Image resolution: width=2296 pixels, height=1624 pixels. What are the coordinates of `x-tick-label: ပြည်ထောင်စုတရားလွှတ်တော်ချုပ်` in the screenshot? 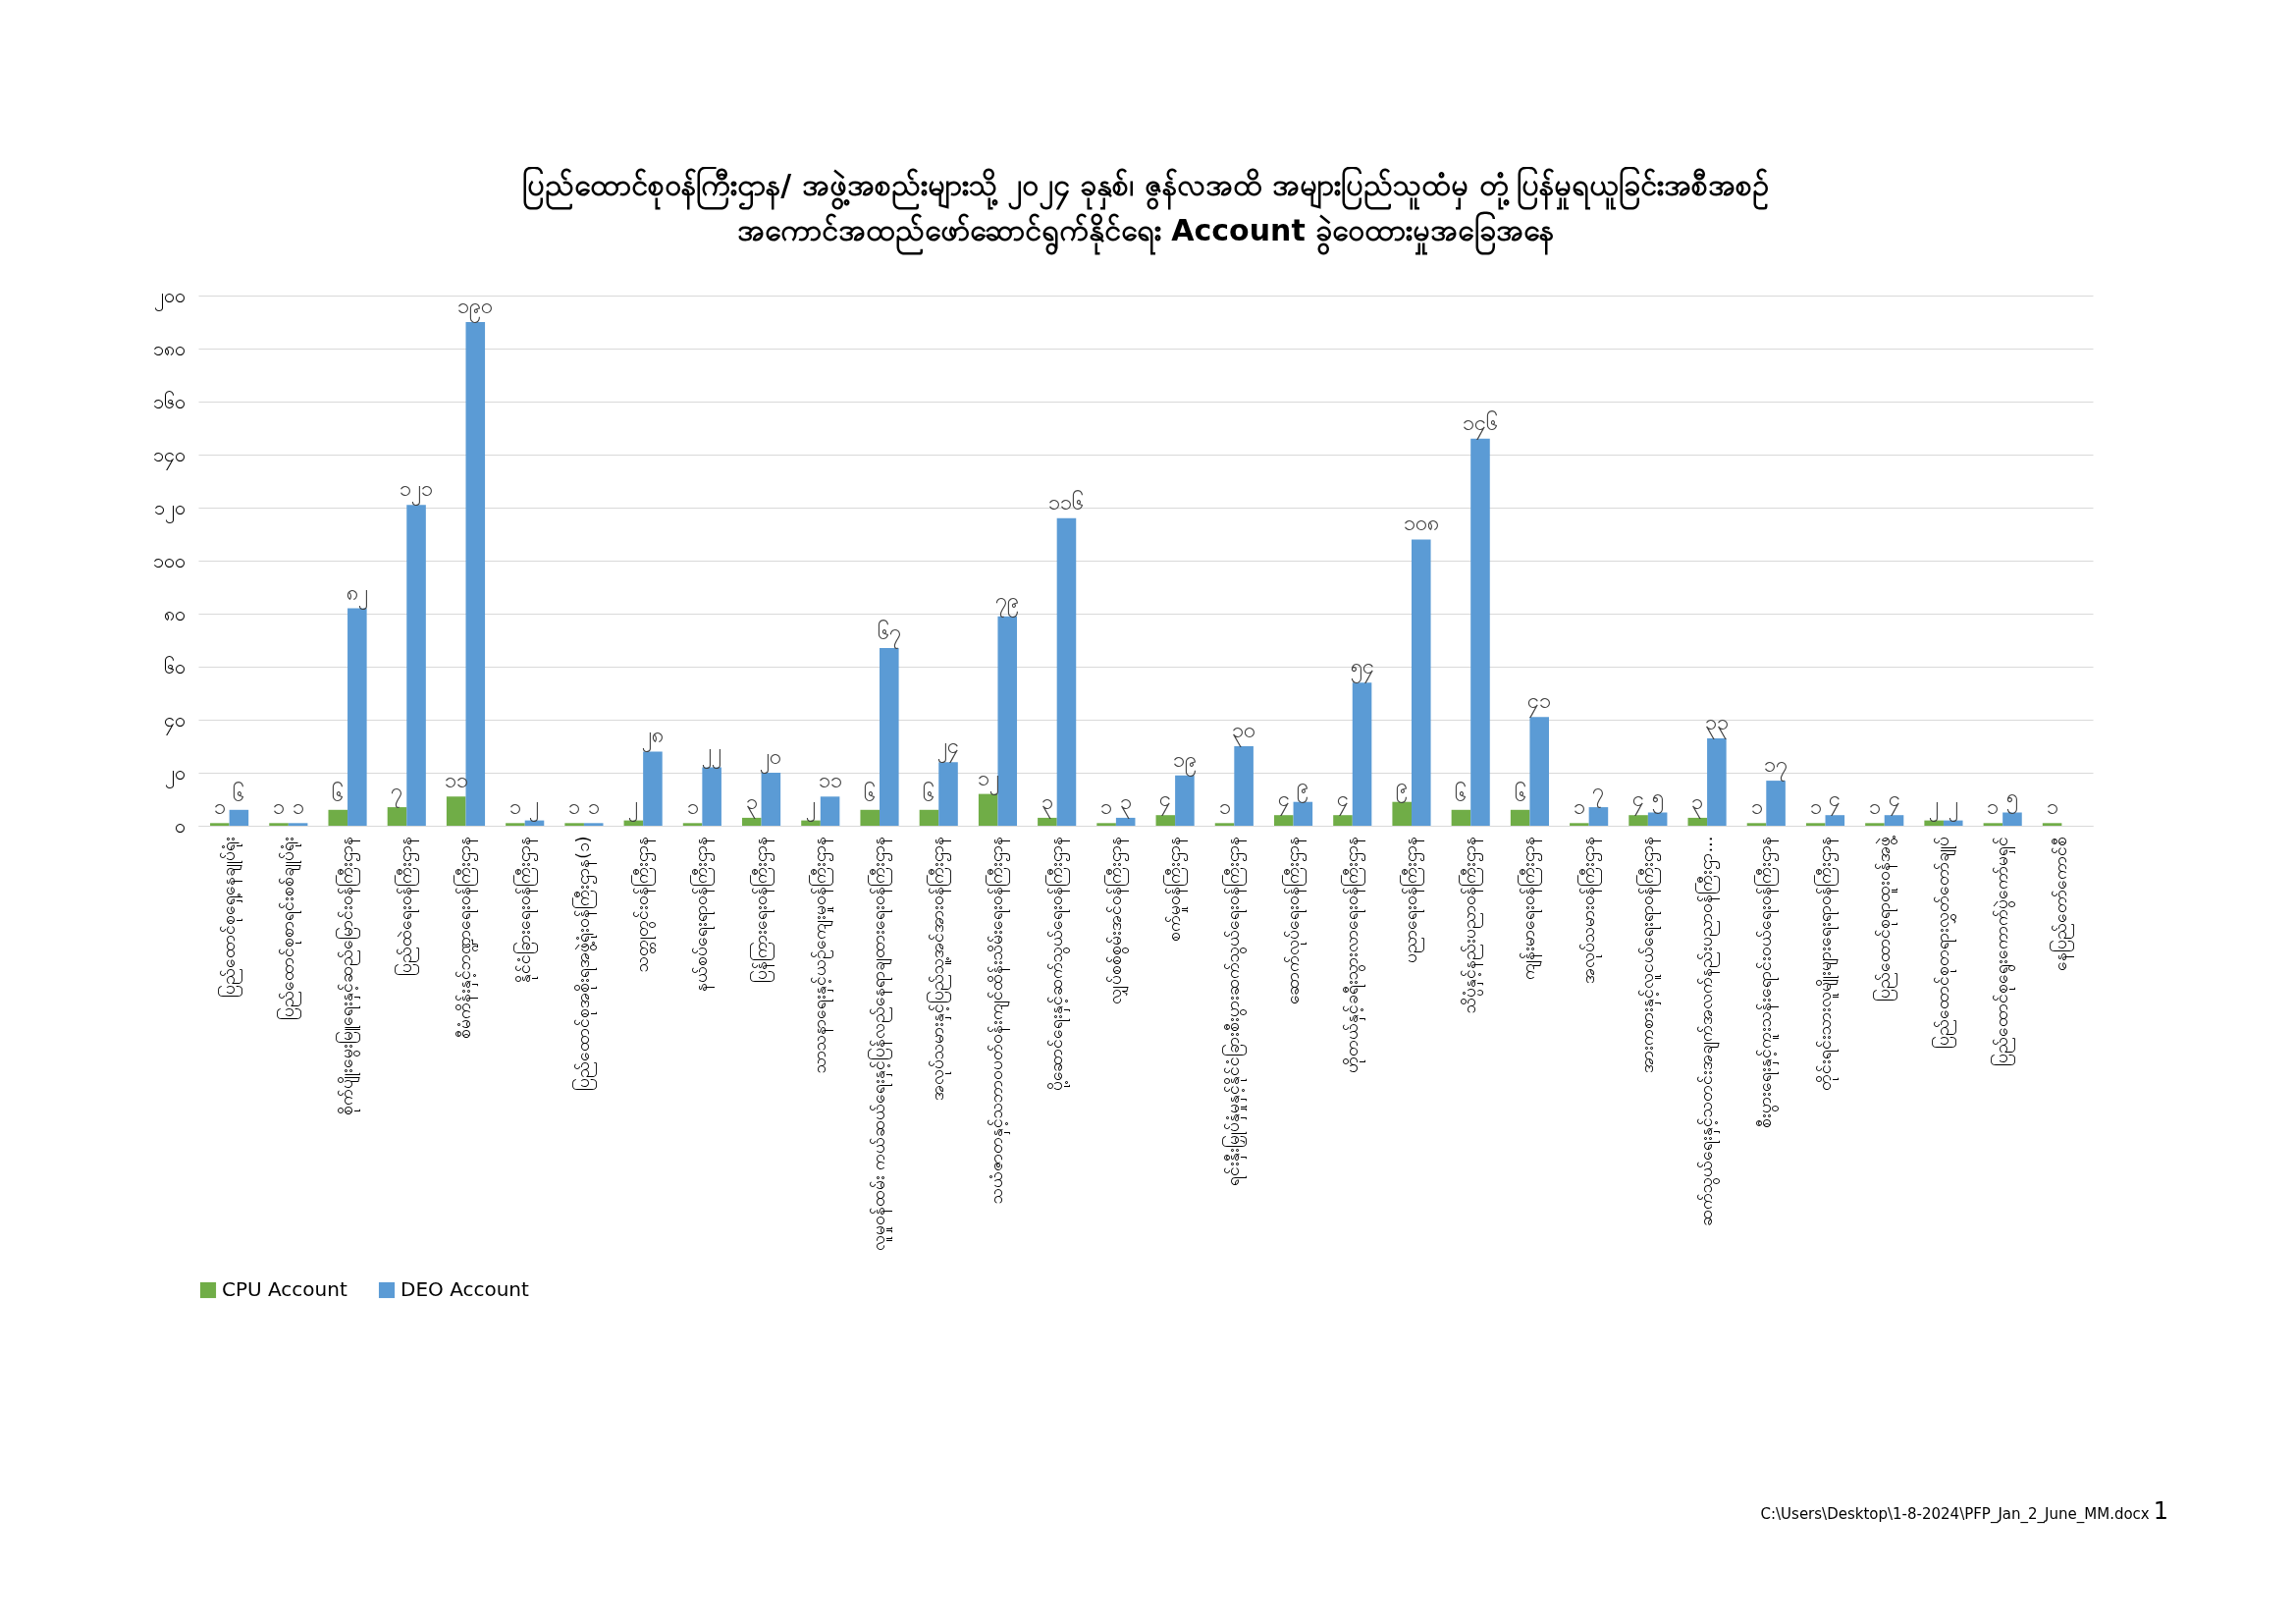 It's located at (1943, 942).